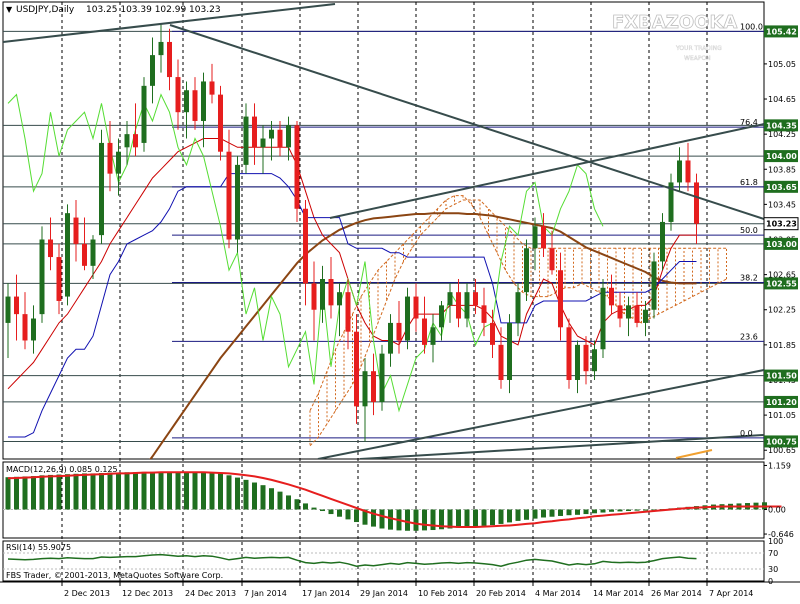 This screenshot has height=604, width=800. I want to click on price-level-tag-label: 104.35, so click(781, 125).